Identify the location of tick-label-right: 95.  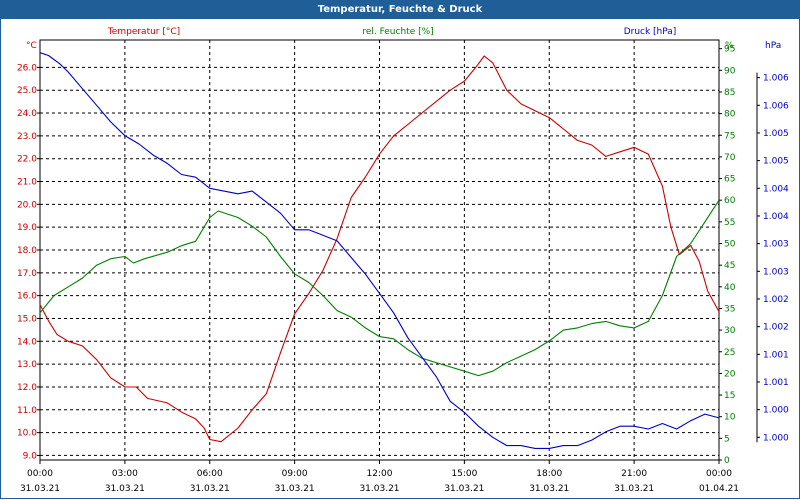
(729, 50).